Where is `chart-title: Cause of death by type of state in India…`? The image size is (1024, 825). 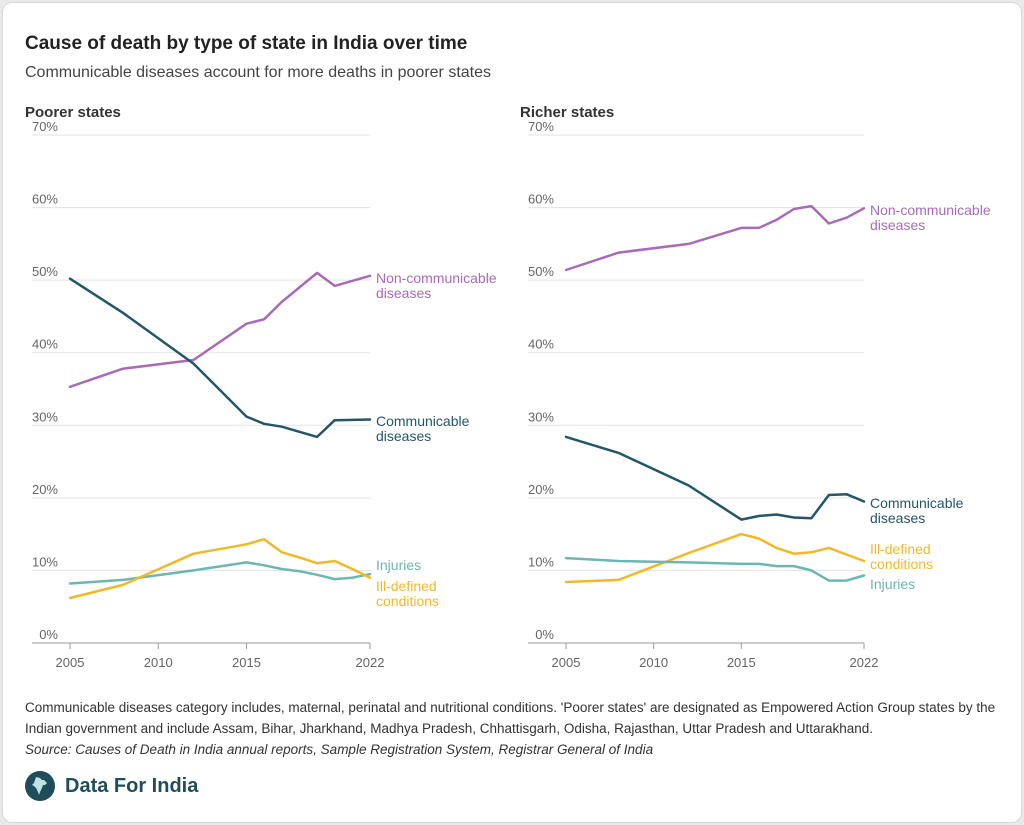 chart-title: Cause of death by type of state in India… is located at coordinates (246, 43).